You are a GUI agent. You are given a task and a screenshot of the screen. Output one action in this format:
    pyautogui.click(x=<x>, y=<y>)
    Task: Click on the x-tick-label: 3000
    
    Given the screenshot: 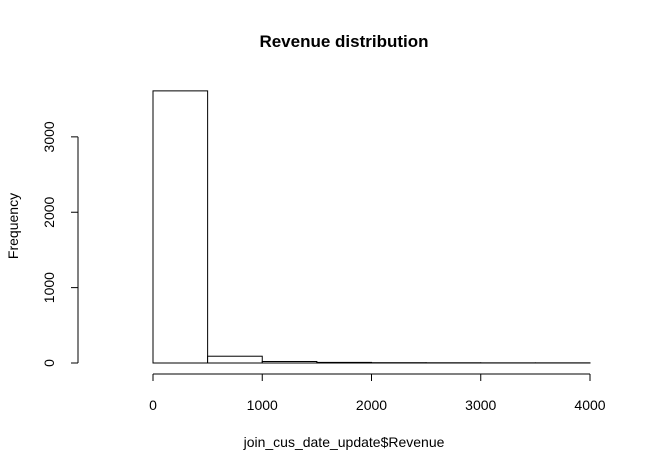 What is the action you would take?
    pyautogui.click(x=480, y=405)
    